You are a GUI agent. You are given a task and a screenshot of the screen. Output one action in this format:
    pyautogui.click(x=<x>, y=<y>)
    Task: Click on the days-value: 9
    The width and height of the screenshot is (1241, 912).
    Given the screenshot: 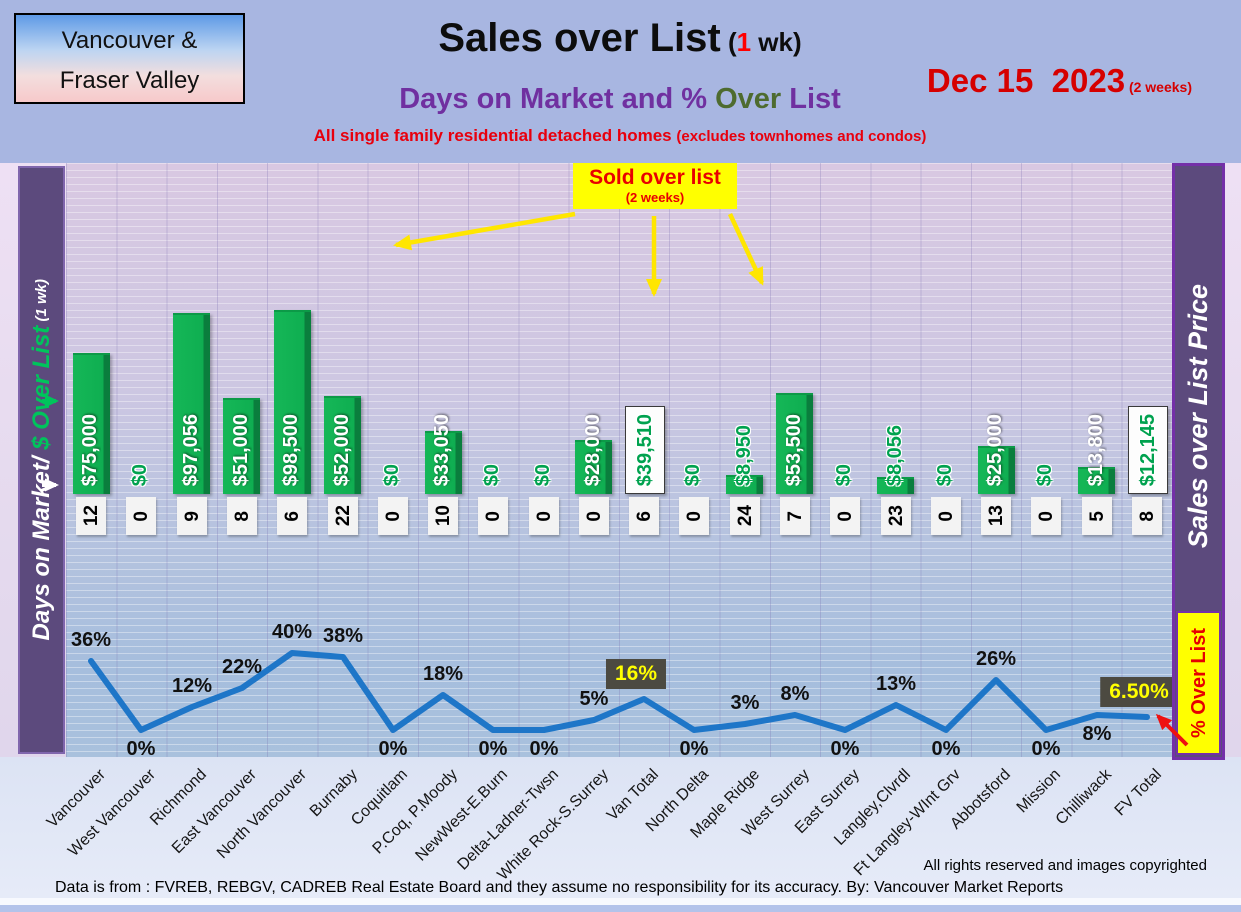 What is the action you would take?
    pyautogui.click(x=192, y=516)
    